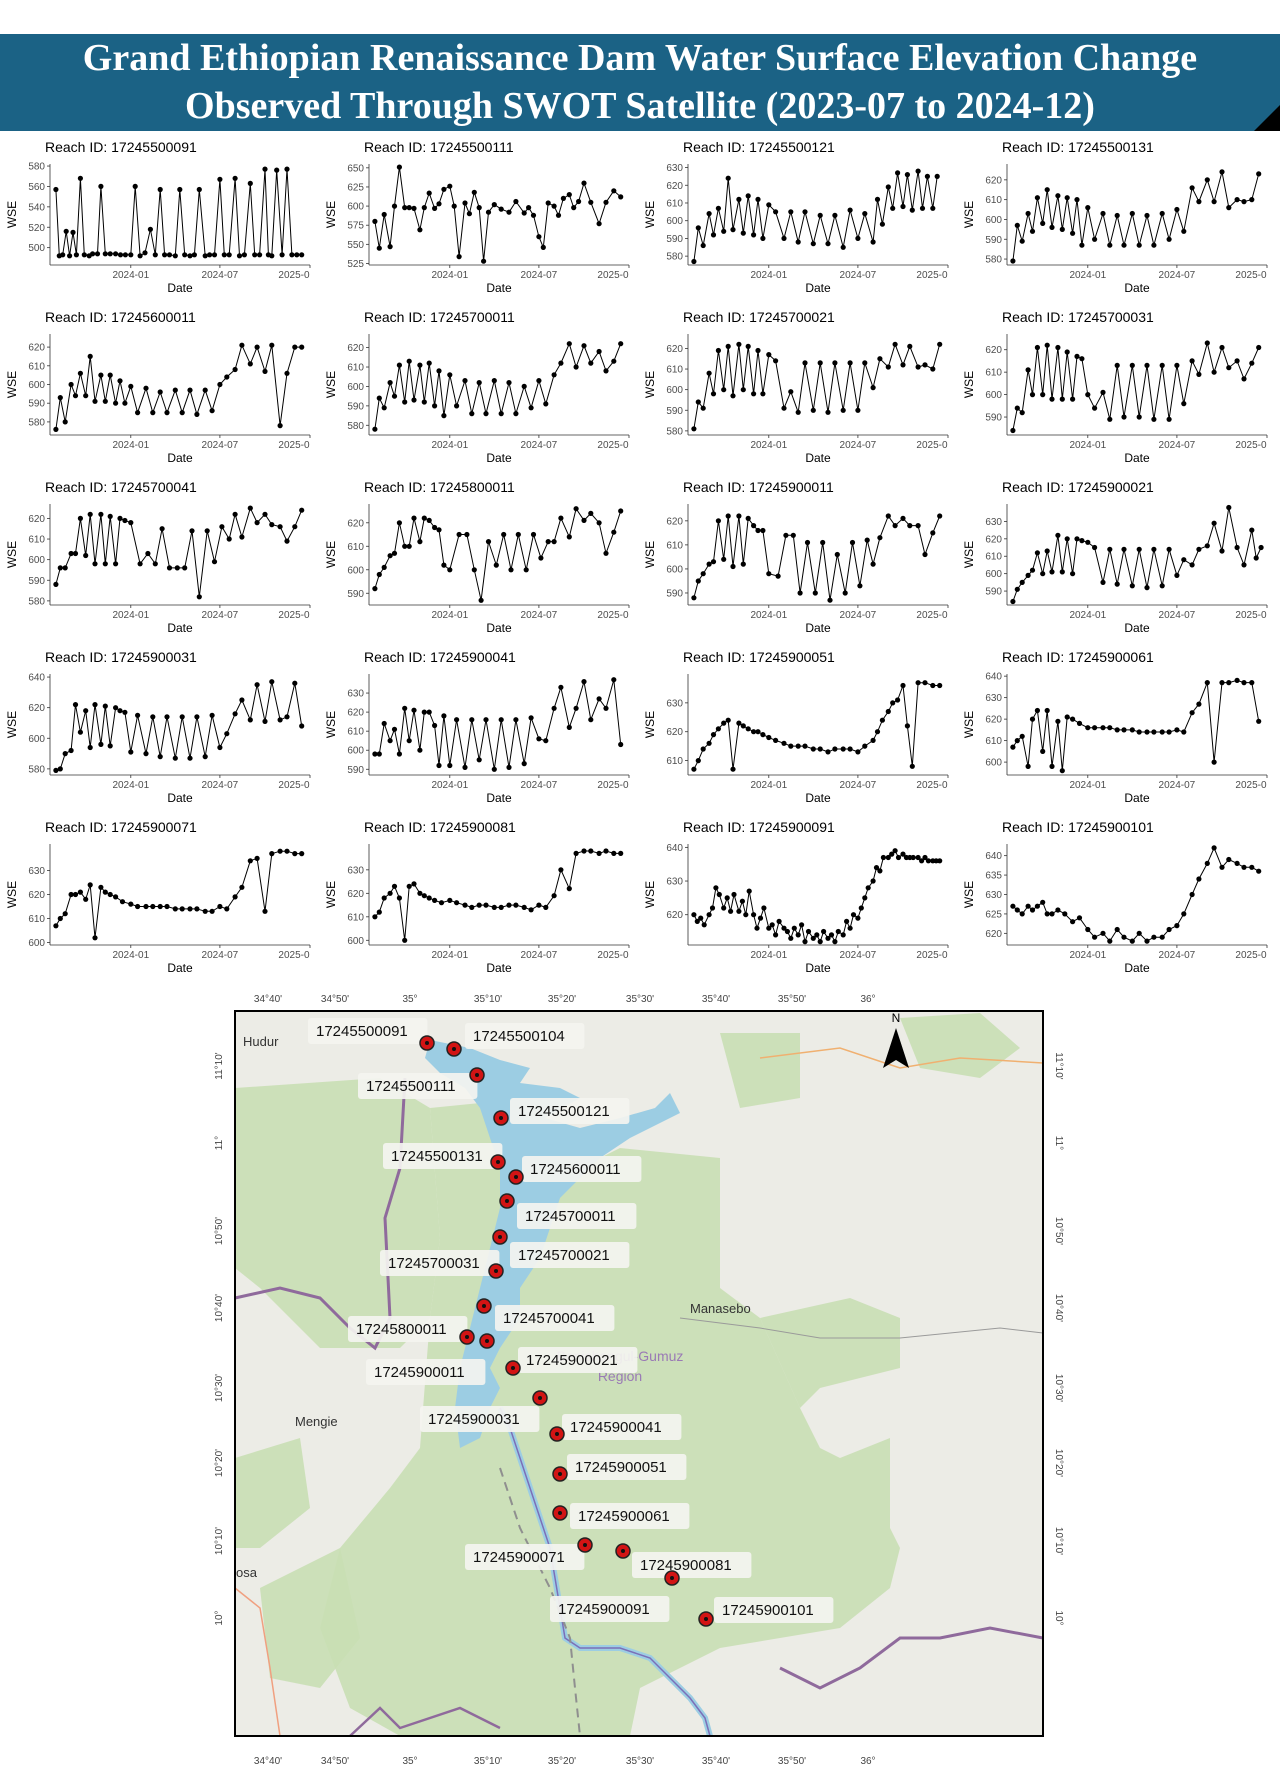  I want to click on reach-17245700041: 17245700041, so click(545, 1314).